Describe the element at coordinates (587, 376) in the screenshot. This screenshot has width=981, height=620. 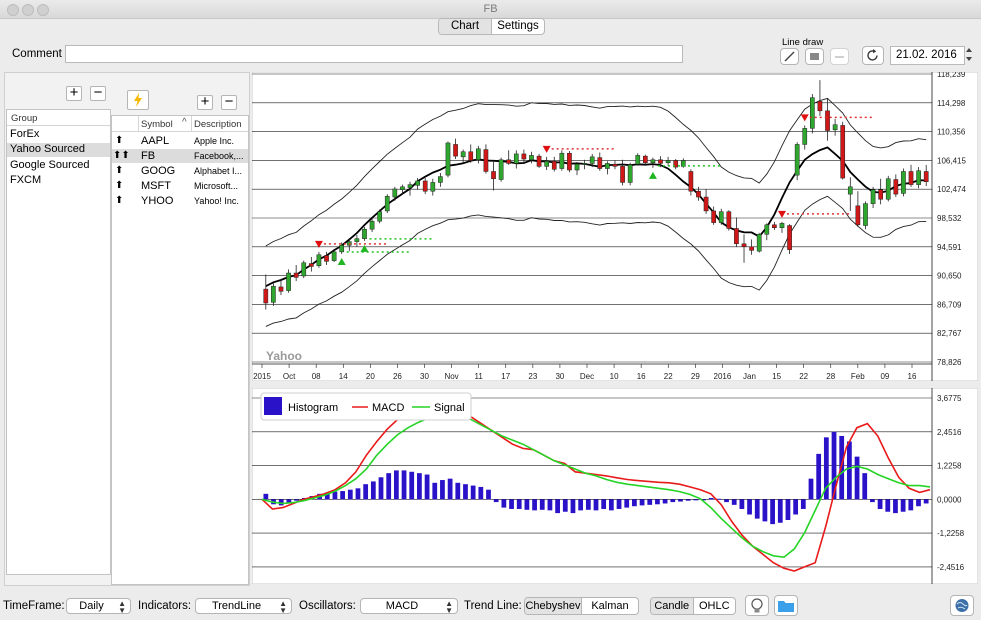
I see `price-x-tick-label: Dec` at that location.